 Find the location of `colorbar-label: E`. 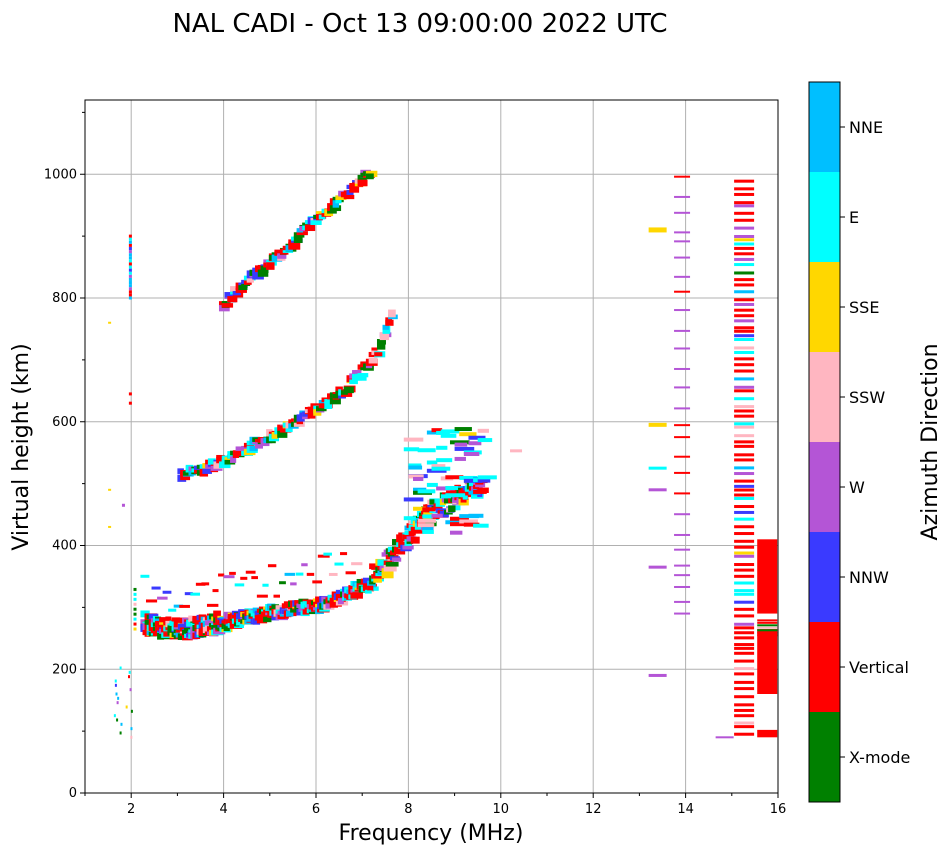

colorbar-label: E is located at coordinates (854, 217).